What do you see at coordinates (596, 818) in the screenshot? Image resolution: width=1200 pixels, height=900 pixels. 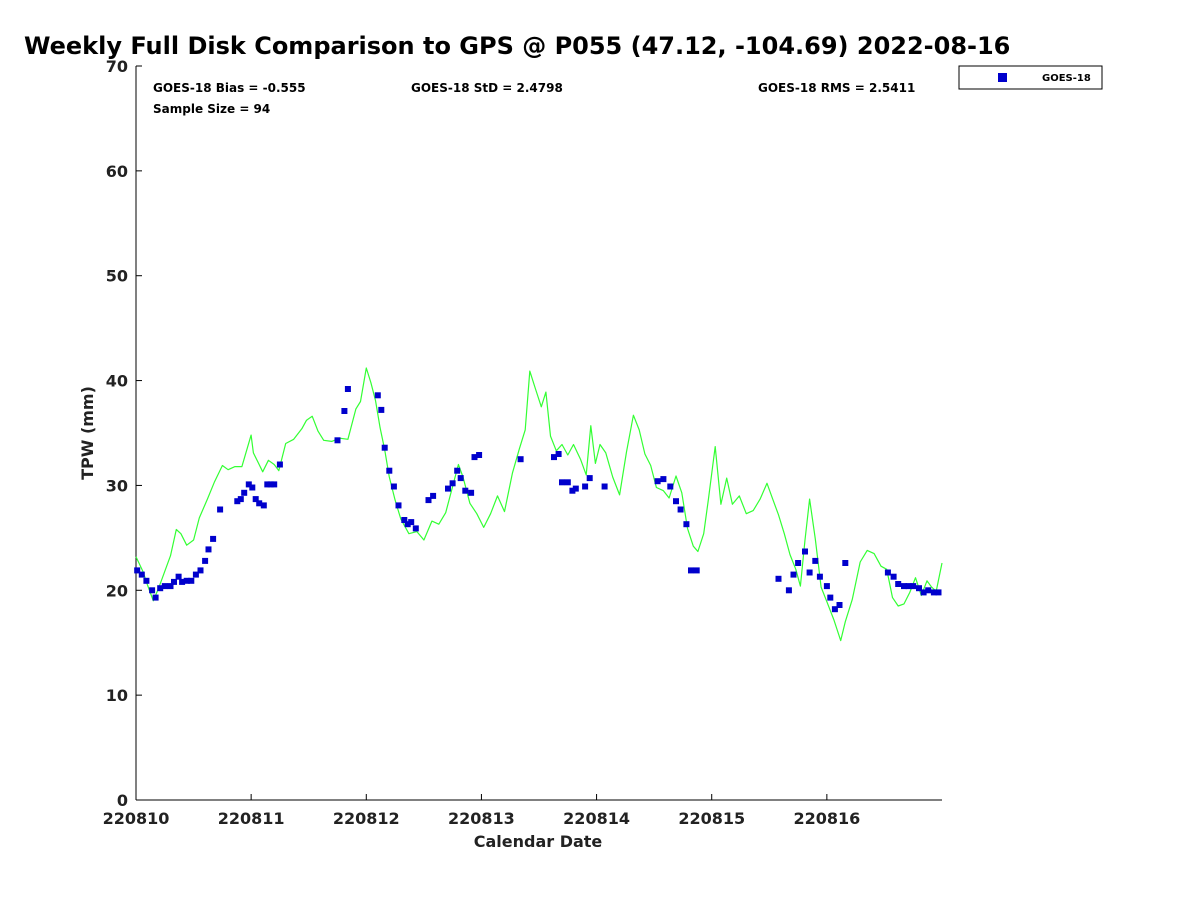 I see `x-tick-label: 220814` at bounding box center [596, 818].